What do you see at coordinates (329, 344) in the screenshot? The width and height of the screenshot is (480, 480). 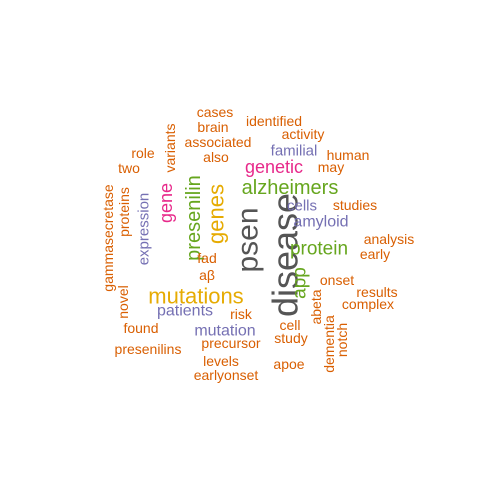 I see `cloud-word-dementia: dementia` at bounding box center [329, 344].